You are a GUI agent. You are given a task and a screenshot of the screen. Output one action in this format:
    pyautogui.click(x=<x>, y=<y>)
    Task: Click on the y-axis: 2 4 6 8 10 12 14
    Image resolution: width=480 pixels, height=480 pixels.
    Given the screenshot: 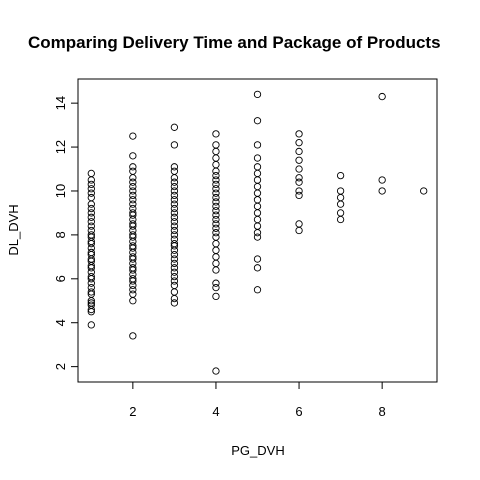 What is the action you would take?
    pyautogui.click(x=66, y=233)
    